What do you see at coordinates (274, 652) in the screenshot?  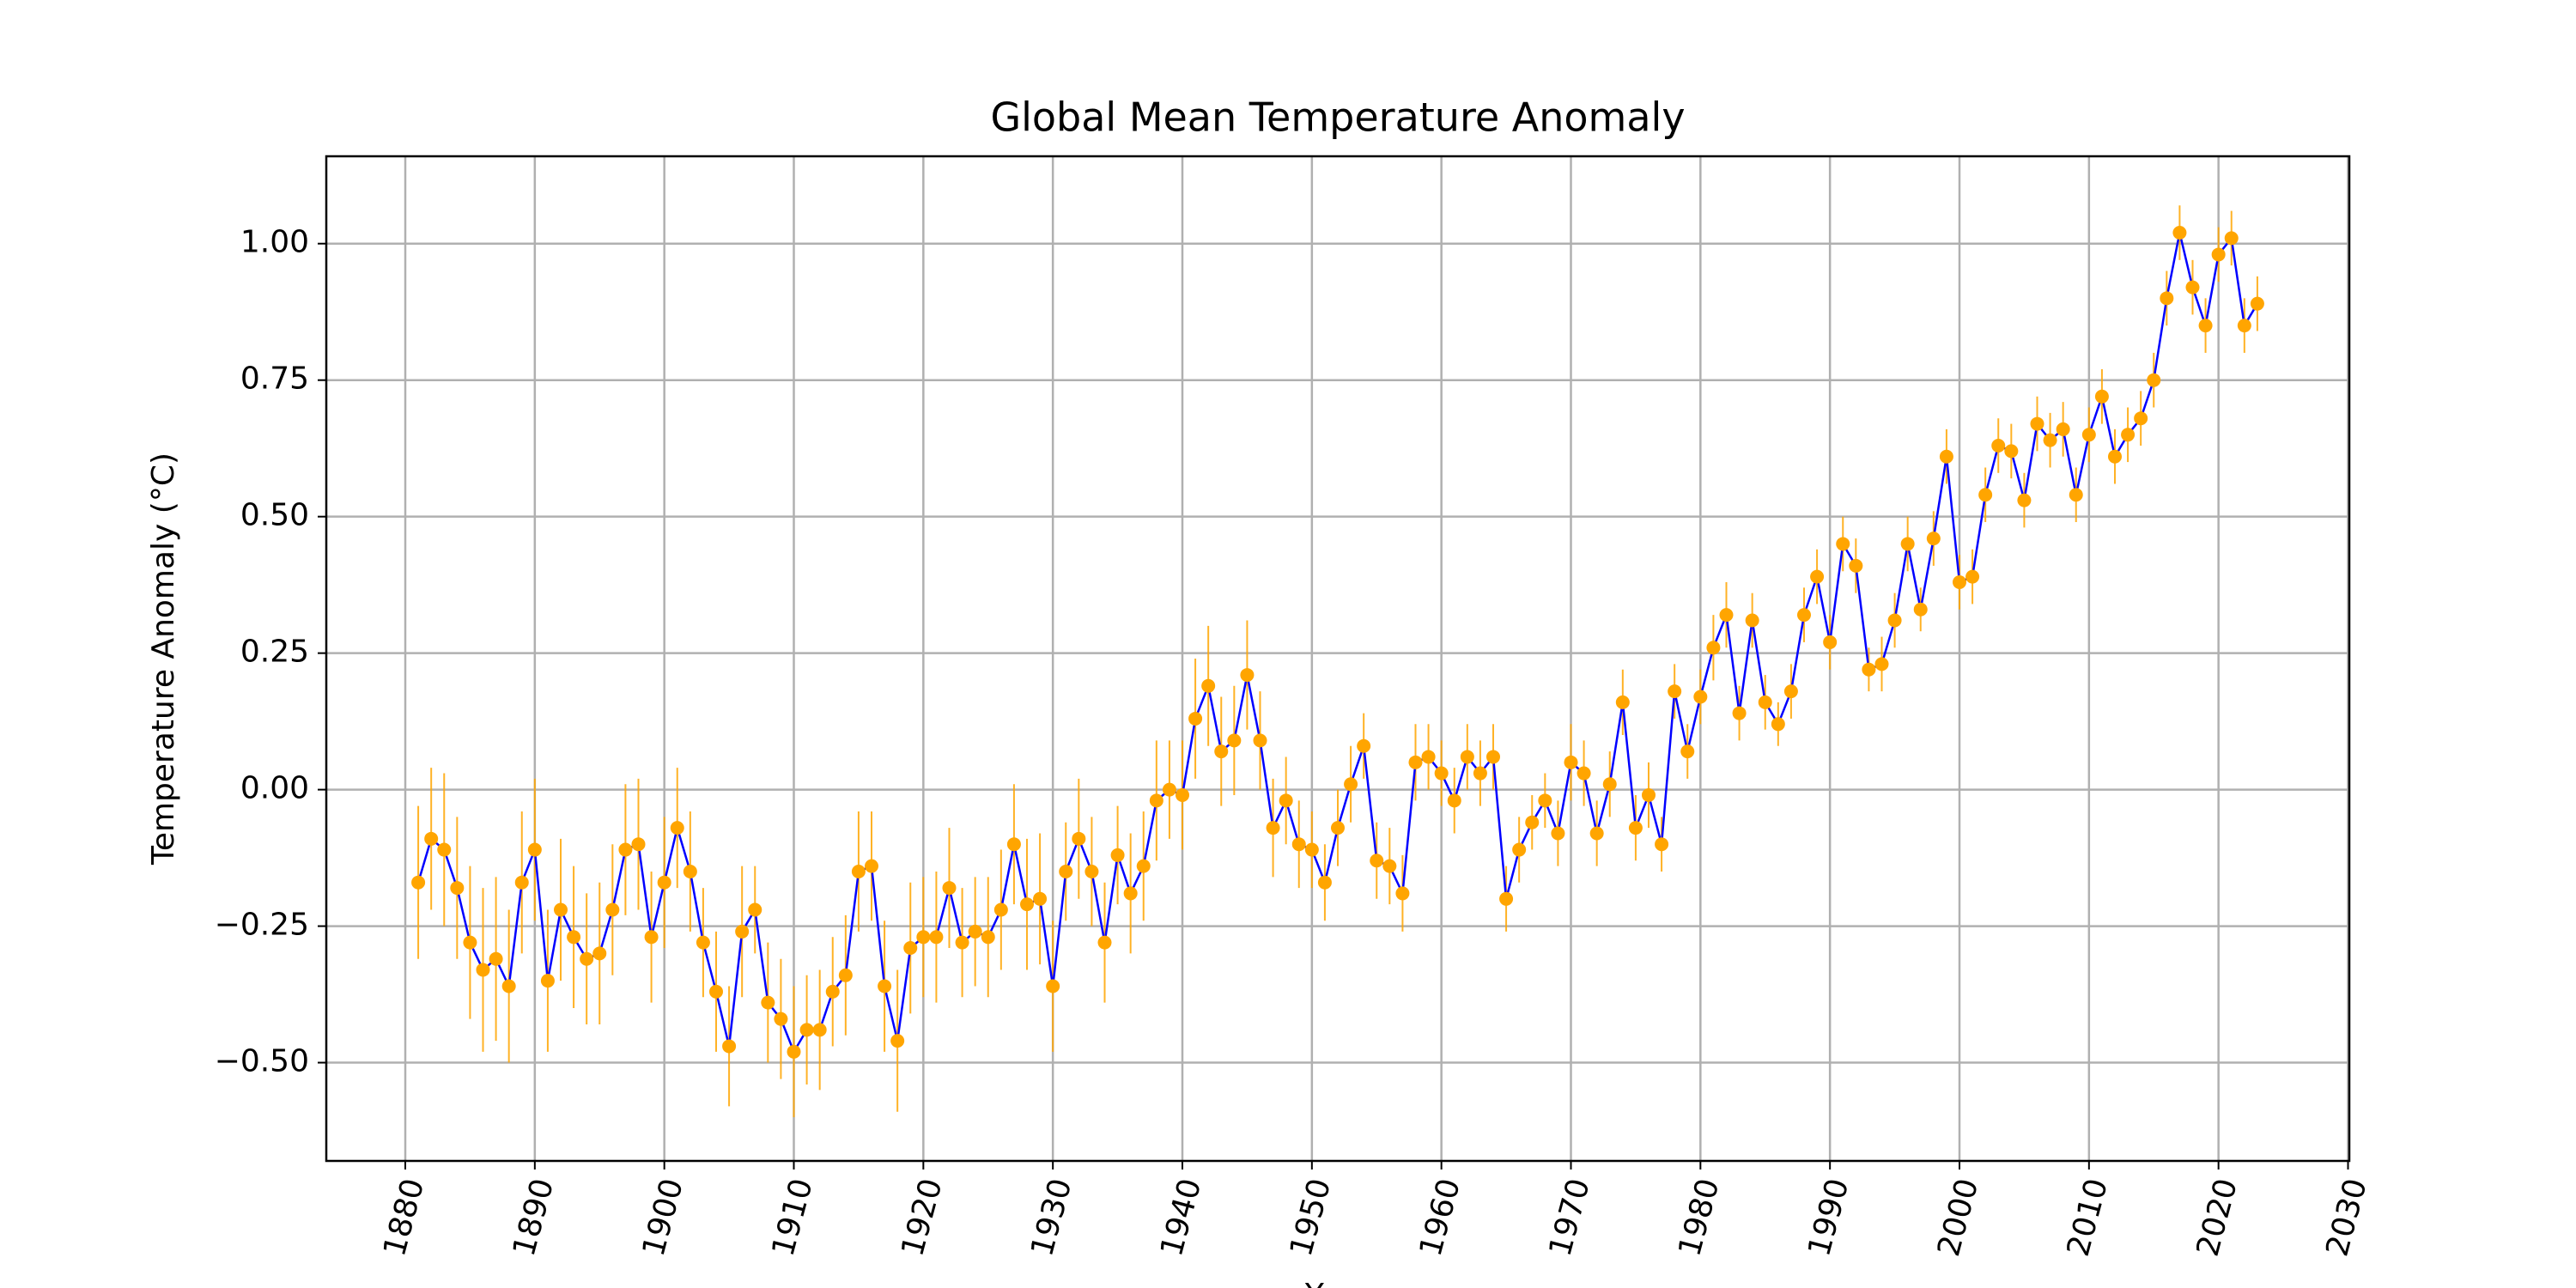 I see `y-tick-label: 0.25` at bounding box center [274, 652].